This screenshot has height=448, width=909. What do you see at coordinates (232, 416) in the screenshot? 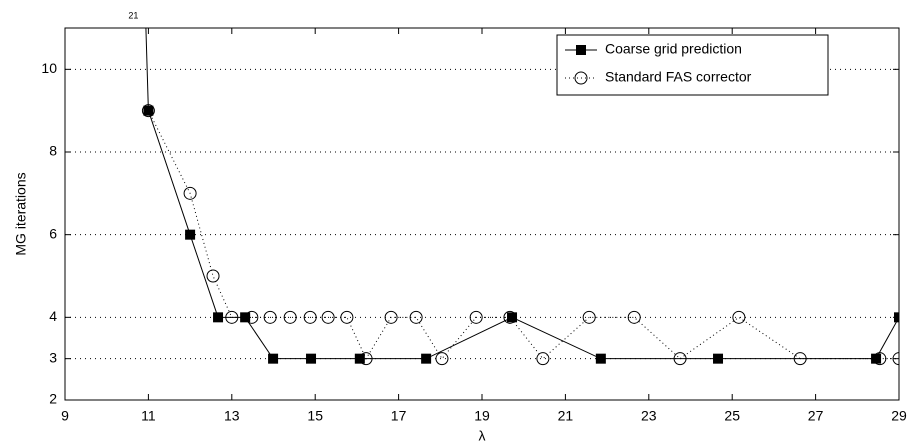
I see `x-tick-label: 13` at bounding box center [232, 416].